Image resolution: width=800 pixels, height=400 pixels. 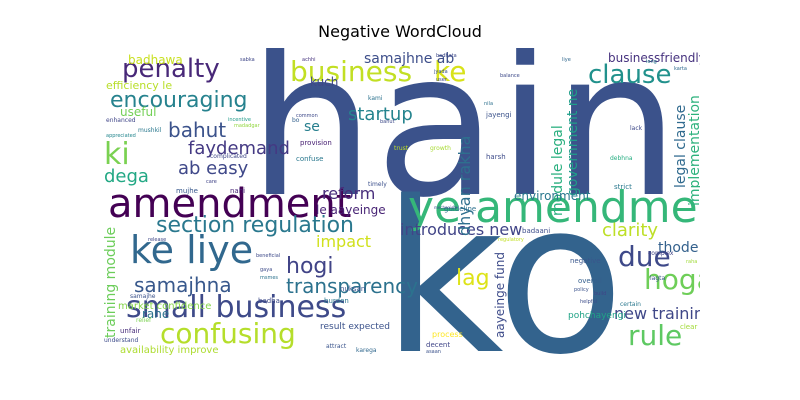 What do you see at coordinates (552, 196) in the screenshot?
I see `word-environment: environment` at bounding box center [552, 196].